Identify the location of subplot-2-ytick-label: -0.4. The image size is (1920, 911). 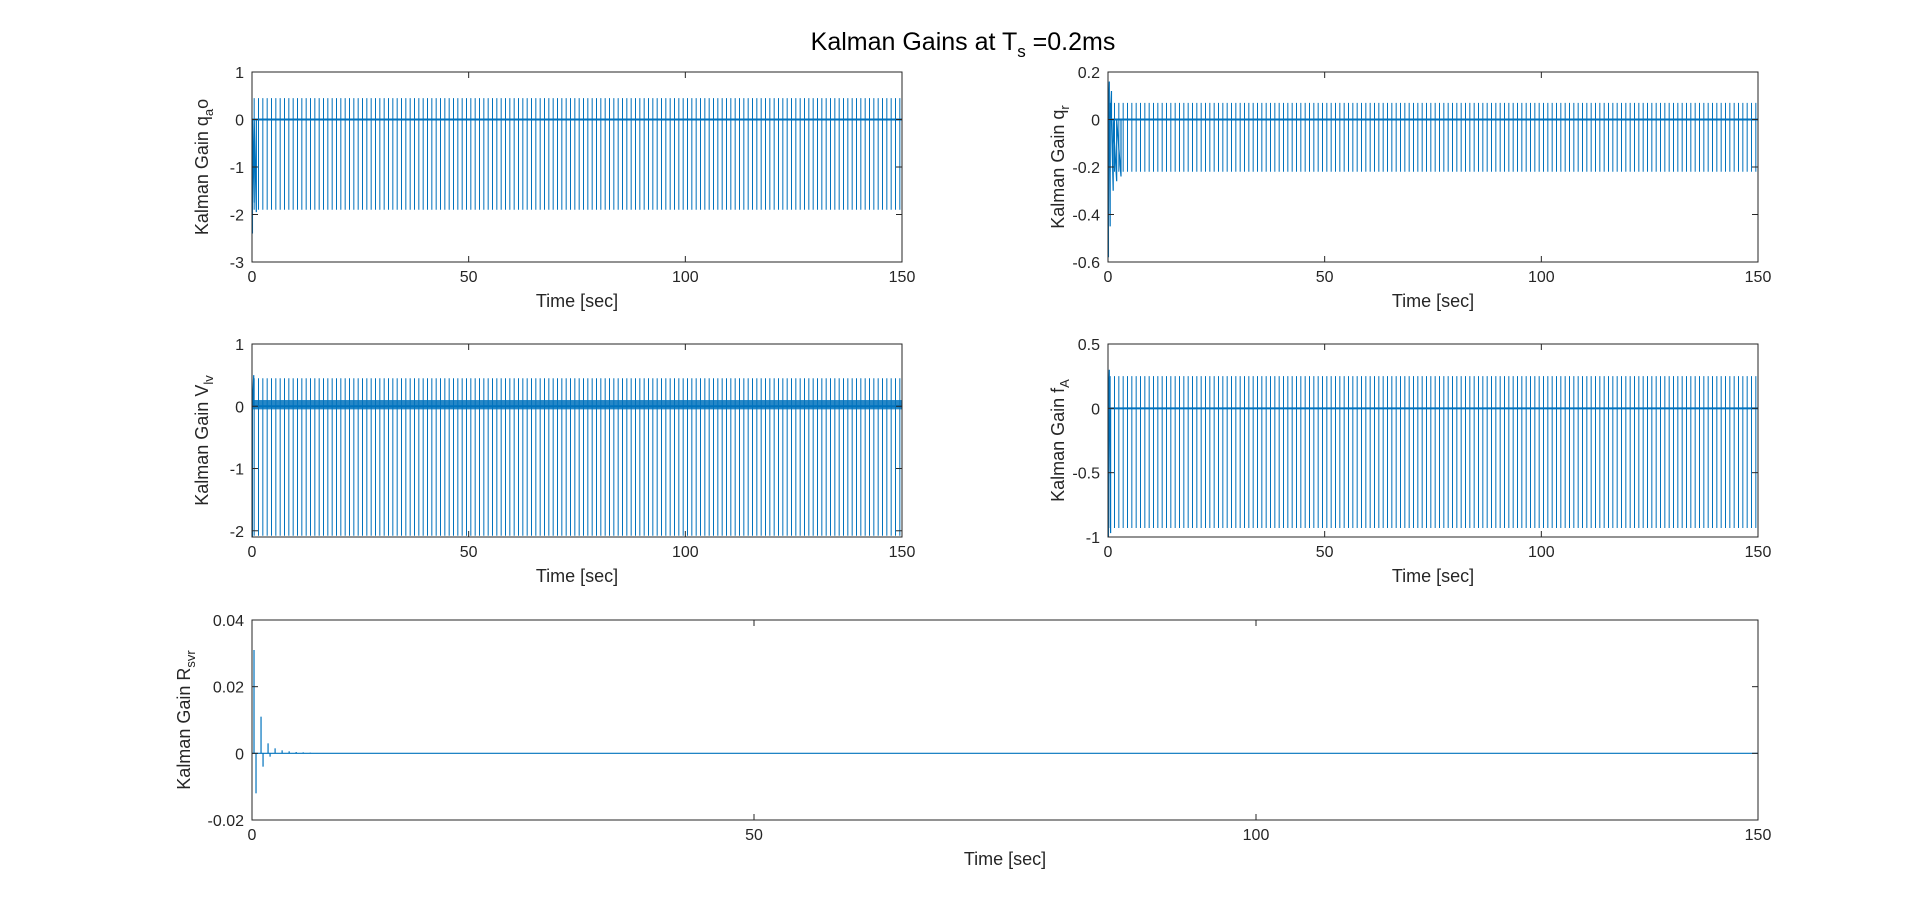
(1086, 216).